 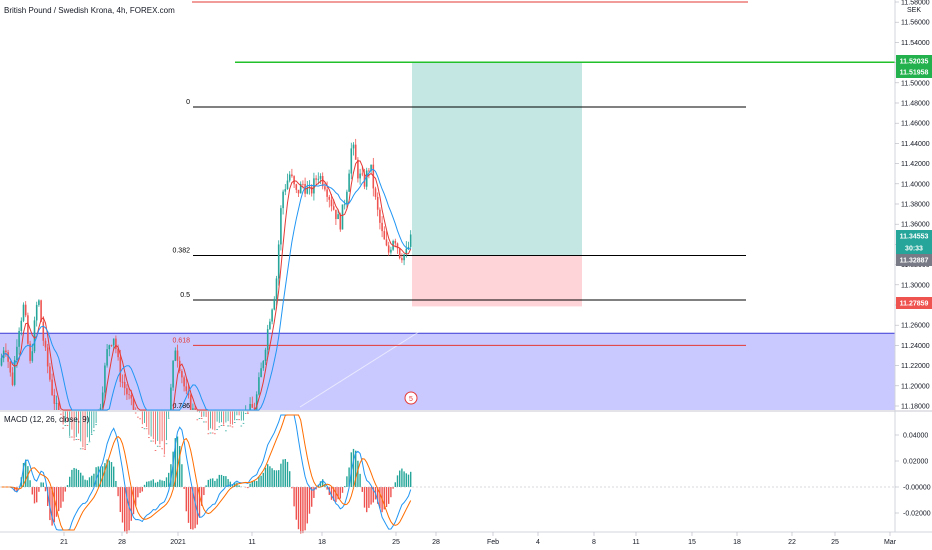 I want to click on fib-label-2: 0.5, so click(x=185, y=295).